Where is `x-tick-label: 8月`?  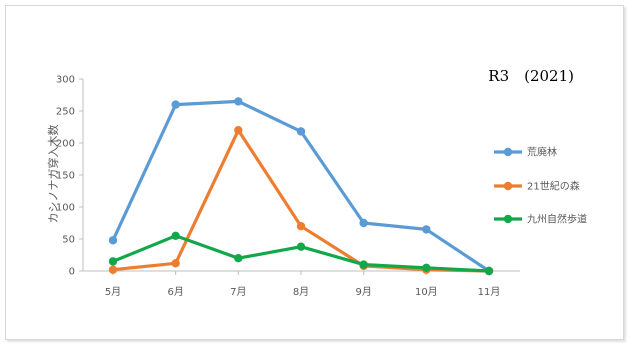
x-tick-label: 8月 is located at coordinates (301, 292).